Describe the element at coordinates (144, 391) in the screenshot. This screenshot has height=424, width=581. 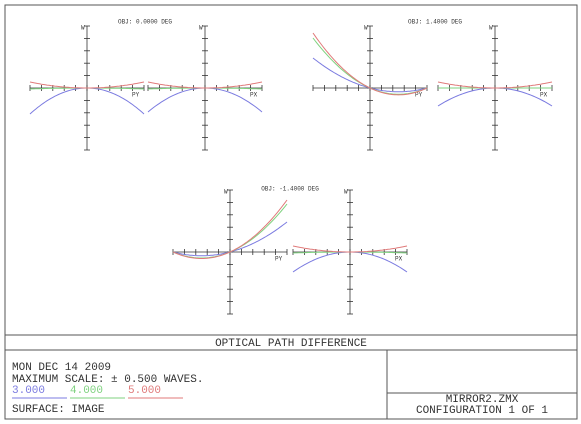
I see `wavelength-label: 5.000` at that location.